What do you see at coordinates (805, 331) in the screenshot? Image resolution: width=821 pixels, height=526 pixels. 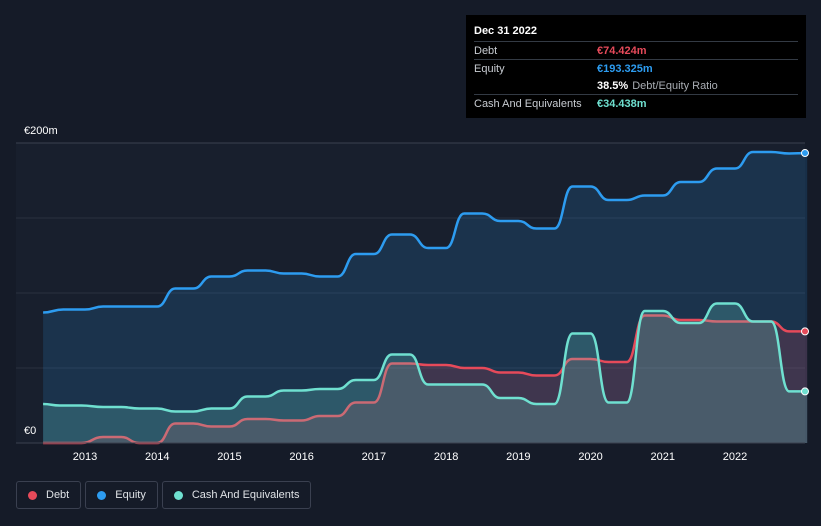 I see `debt-end-marker` at bounding box center [805, 331].